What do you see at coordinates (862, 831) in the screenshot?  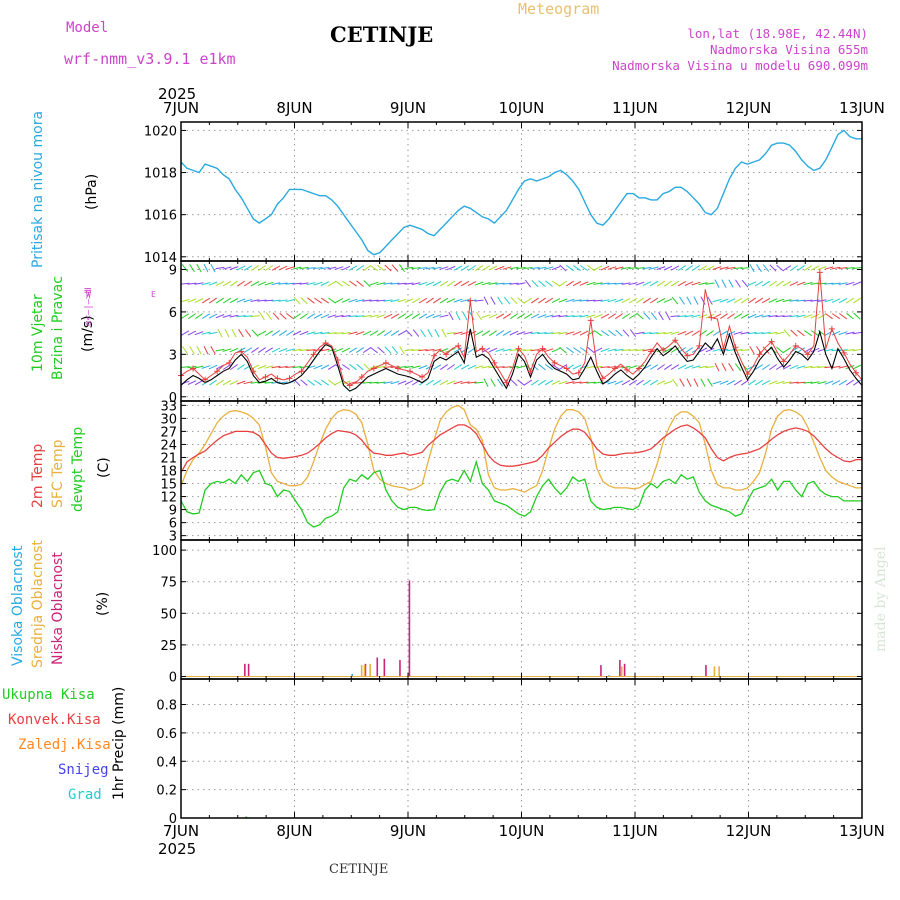 I see `x-tick-label: 13JUN` at bounding box center [862, 831].